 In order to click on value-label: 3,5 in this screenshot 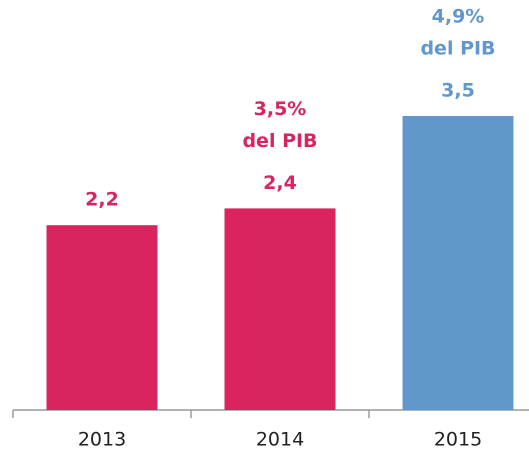, I will do `click(458, 91)`.